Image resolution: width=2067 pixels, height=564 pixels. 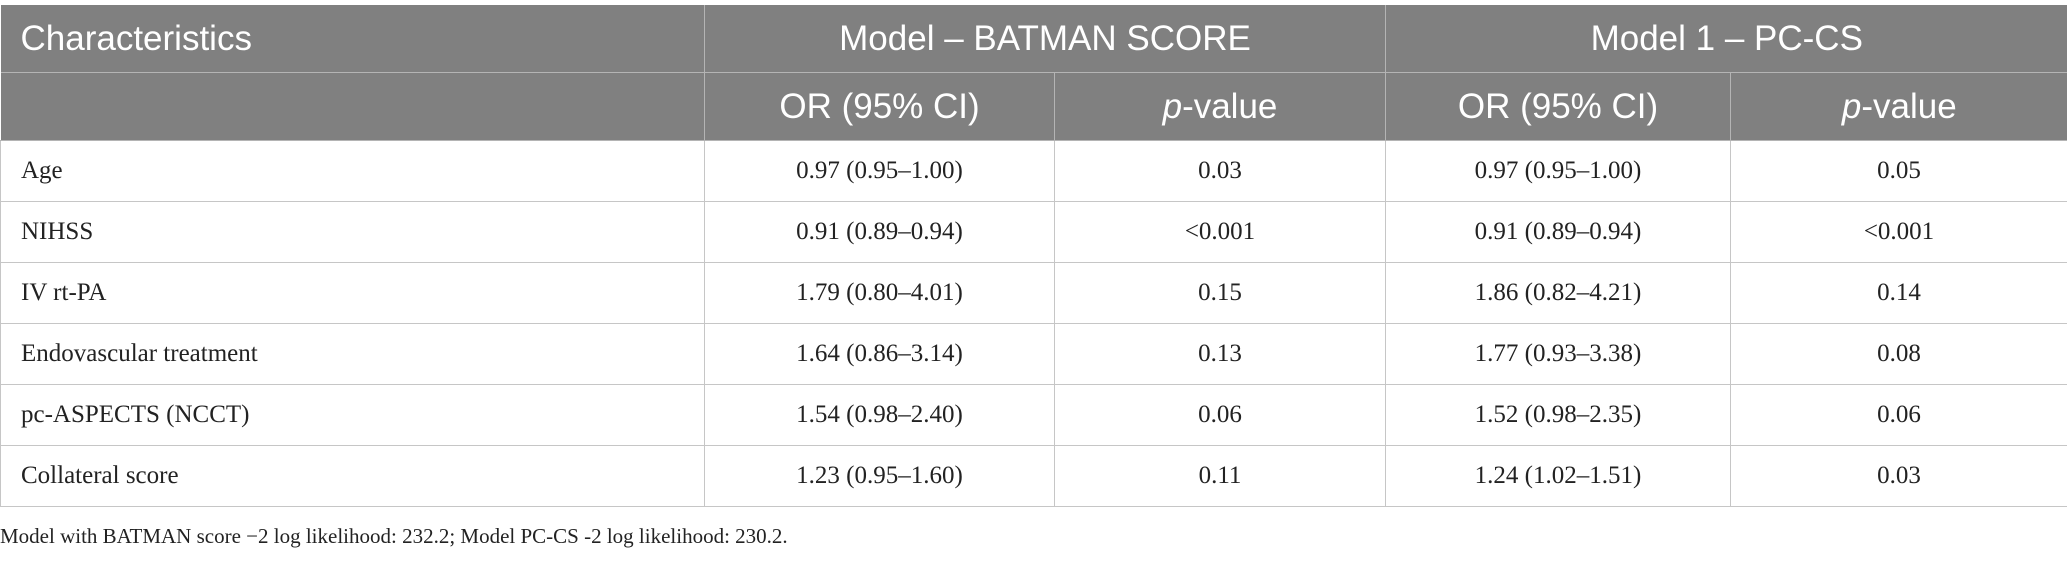 I want to click on header-empty, so click(x=352, y=106).